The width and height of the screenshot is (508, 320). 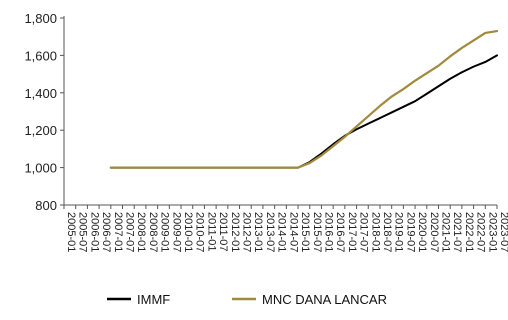 What do you see at coordinates (503, 232) in the screenshot?
I see `x-tick-label: 2023-07` at bounding box center [503, 232].